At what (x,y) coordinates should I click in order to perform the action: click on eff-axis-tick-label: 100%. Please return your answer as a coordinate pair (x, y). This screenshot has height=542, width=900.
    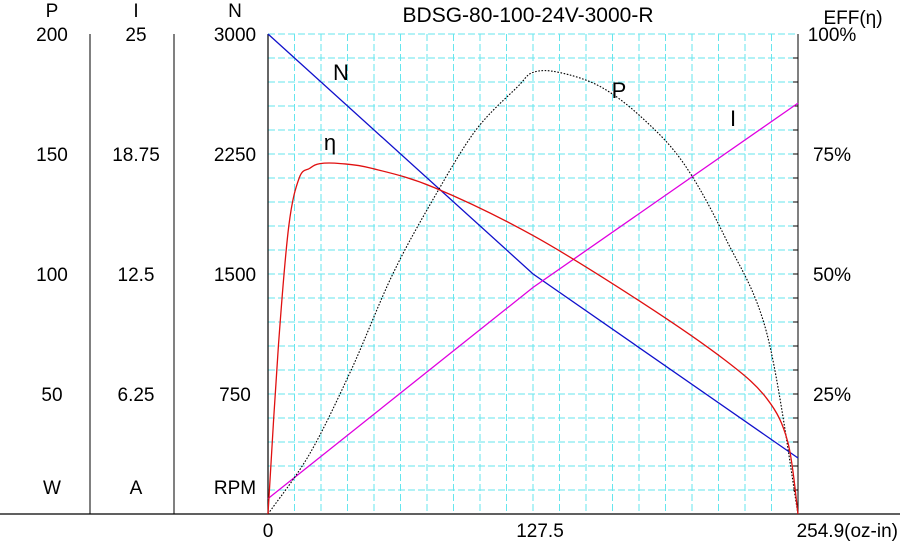
    Looking at the image, I should click on (832, 35).